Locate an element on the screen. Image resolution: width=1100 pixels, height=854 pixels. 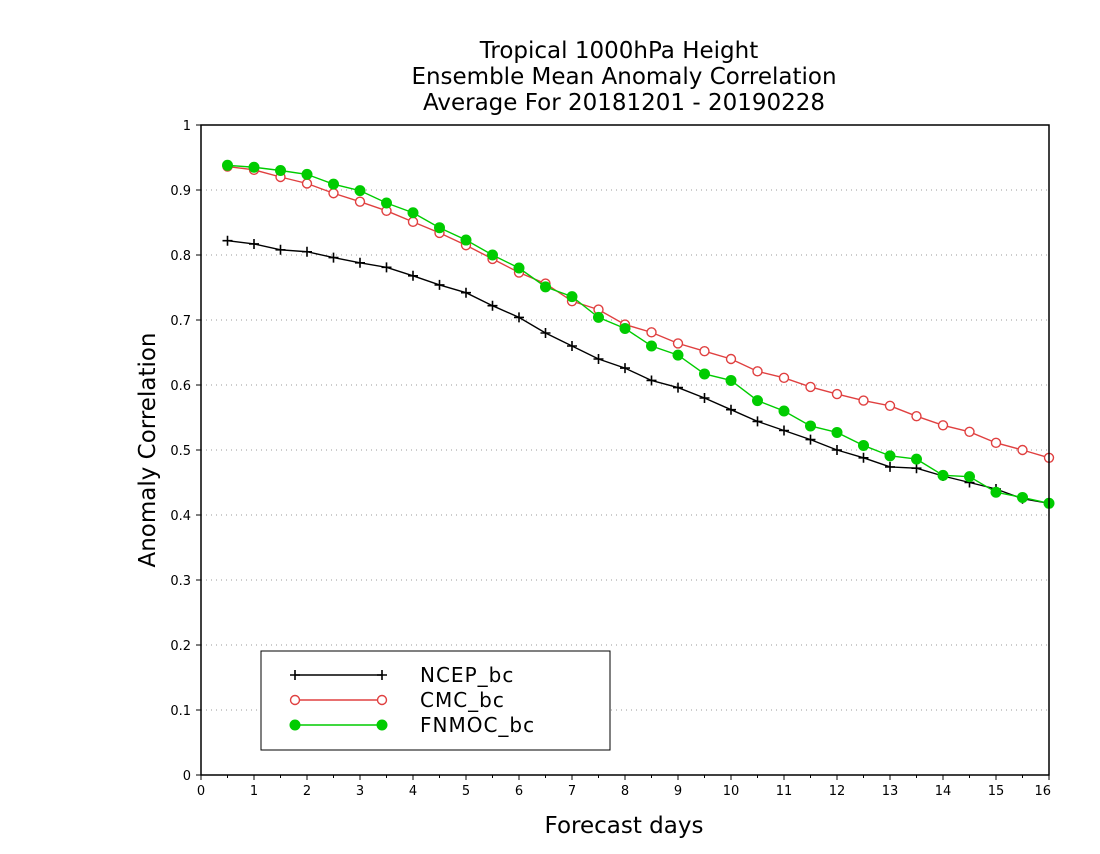
legend-item: CMC_bc is located at coordinates (397, 700).